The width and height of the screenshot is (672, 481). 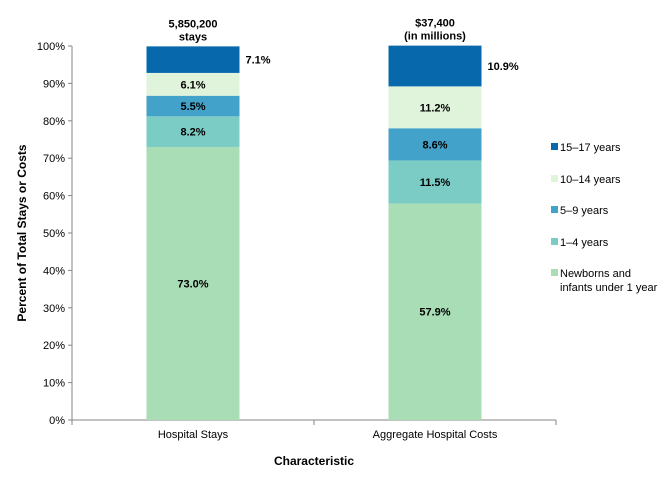 What do you see at coordinates (51, 47) in the screenshot?
I see `y-tick-label: 100%` at bounding box center [51, 47].